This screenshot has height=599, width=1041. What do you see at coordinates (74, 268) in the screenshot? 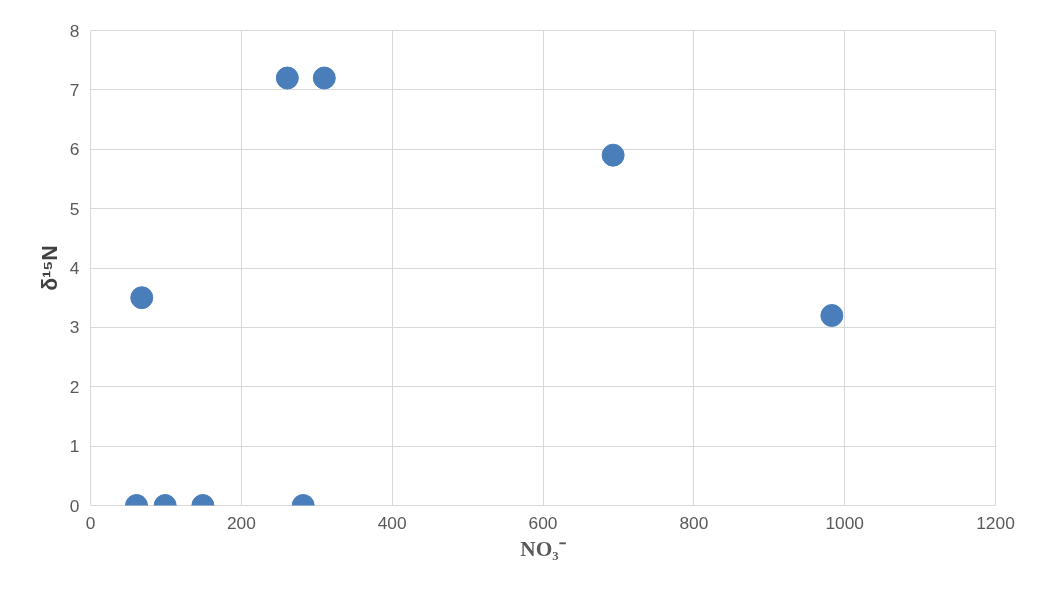
I see `y-tick-label: 4` at bounding box center [74, 268].